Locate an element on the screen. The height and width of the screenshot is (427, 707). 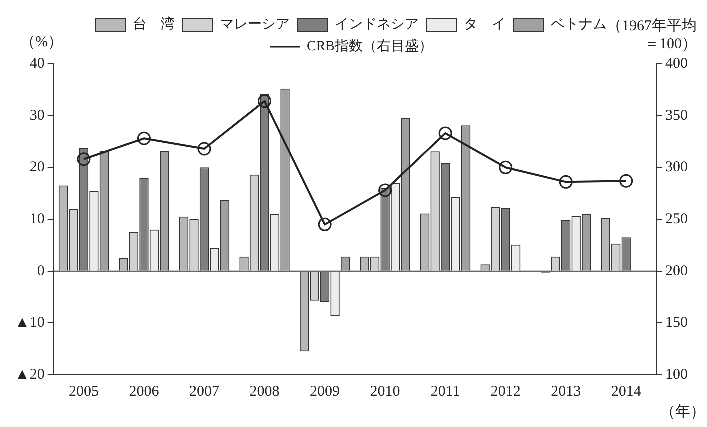
y2-tick-label: 250 is located at coordinates (677, 219).